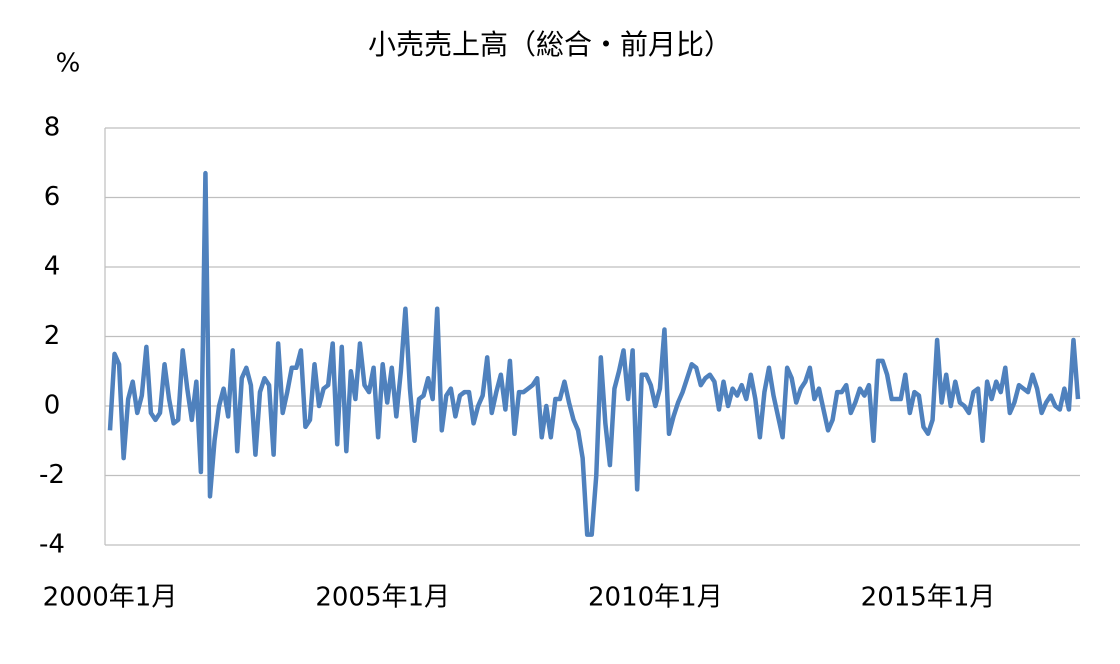 The width and height of the screenshot is (1120, 664). Describe the element at coordinates (928, 598) in the screenshot. I see `x-tick-label: 2015年1月` at that location.